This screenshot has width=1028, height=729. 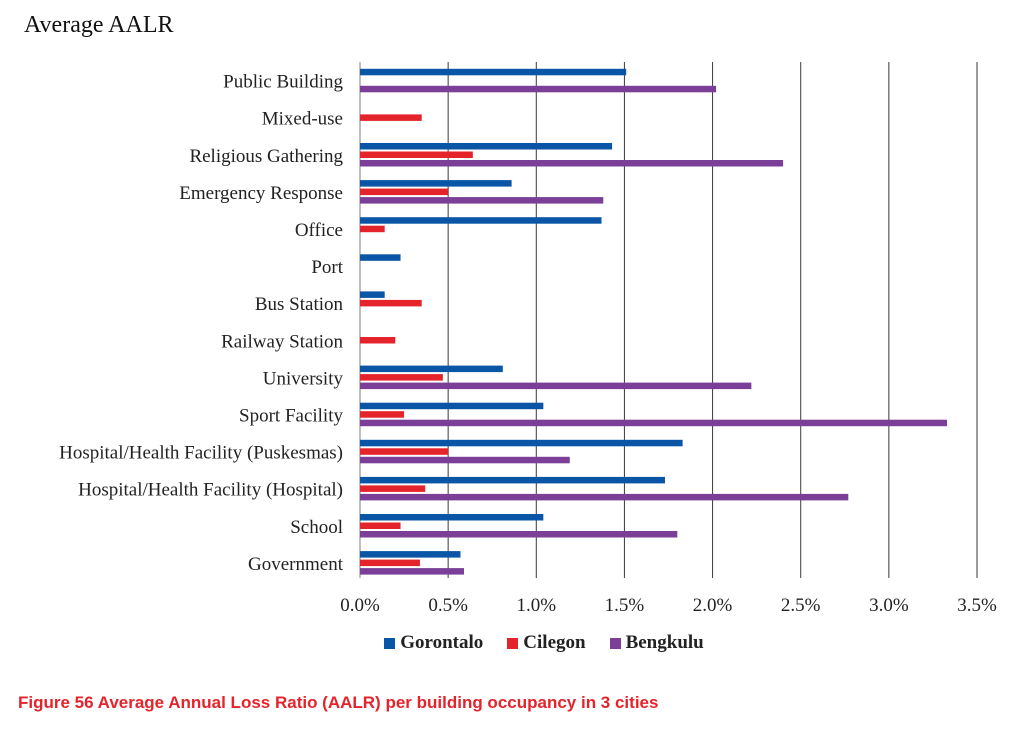 I want to click on x-tick-label: 1.5%, so click(x=625, y=605).